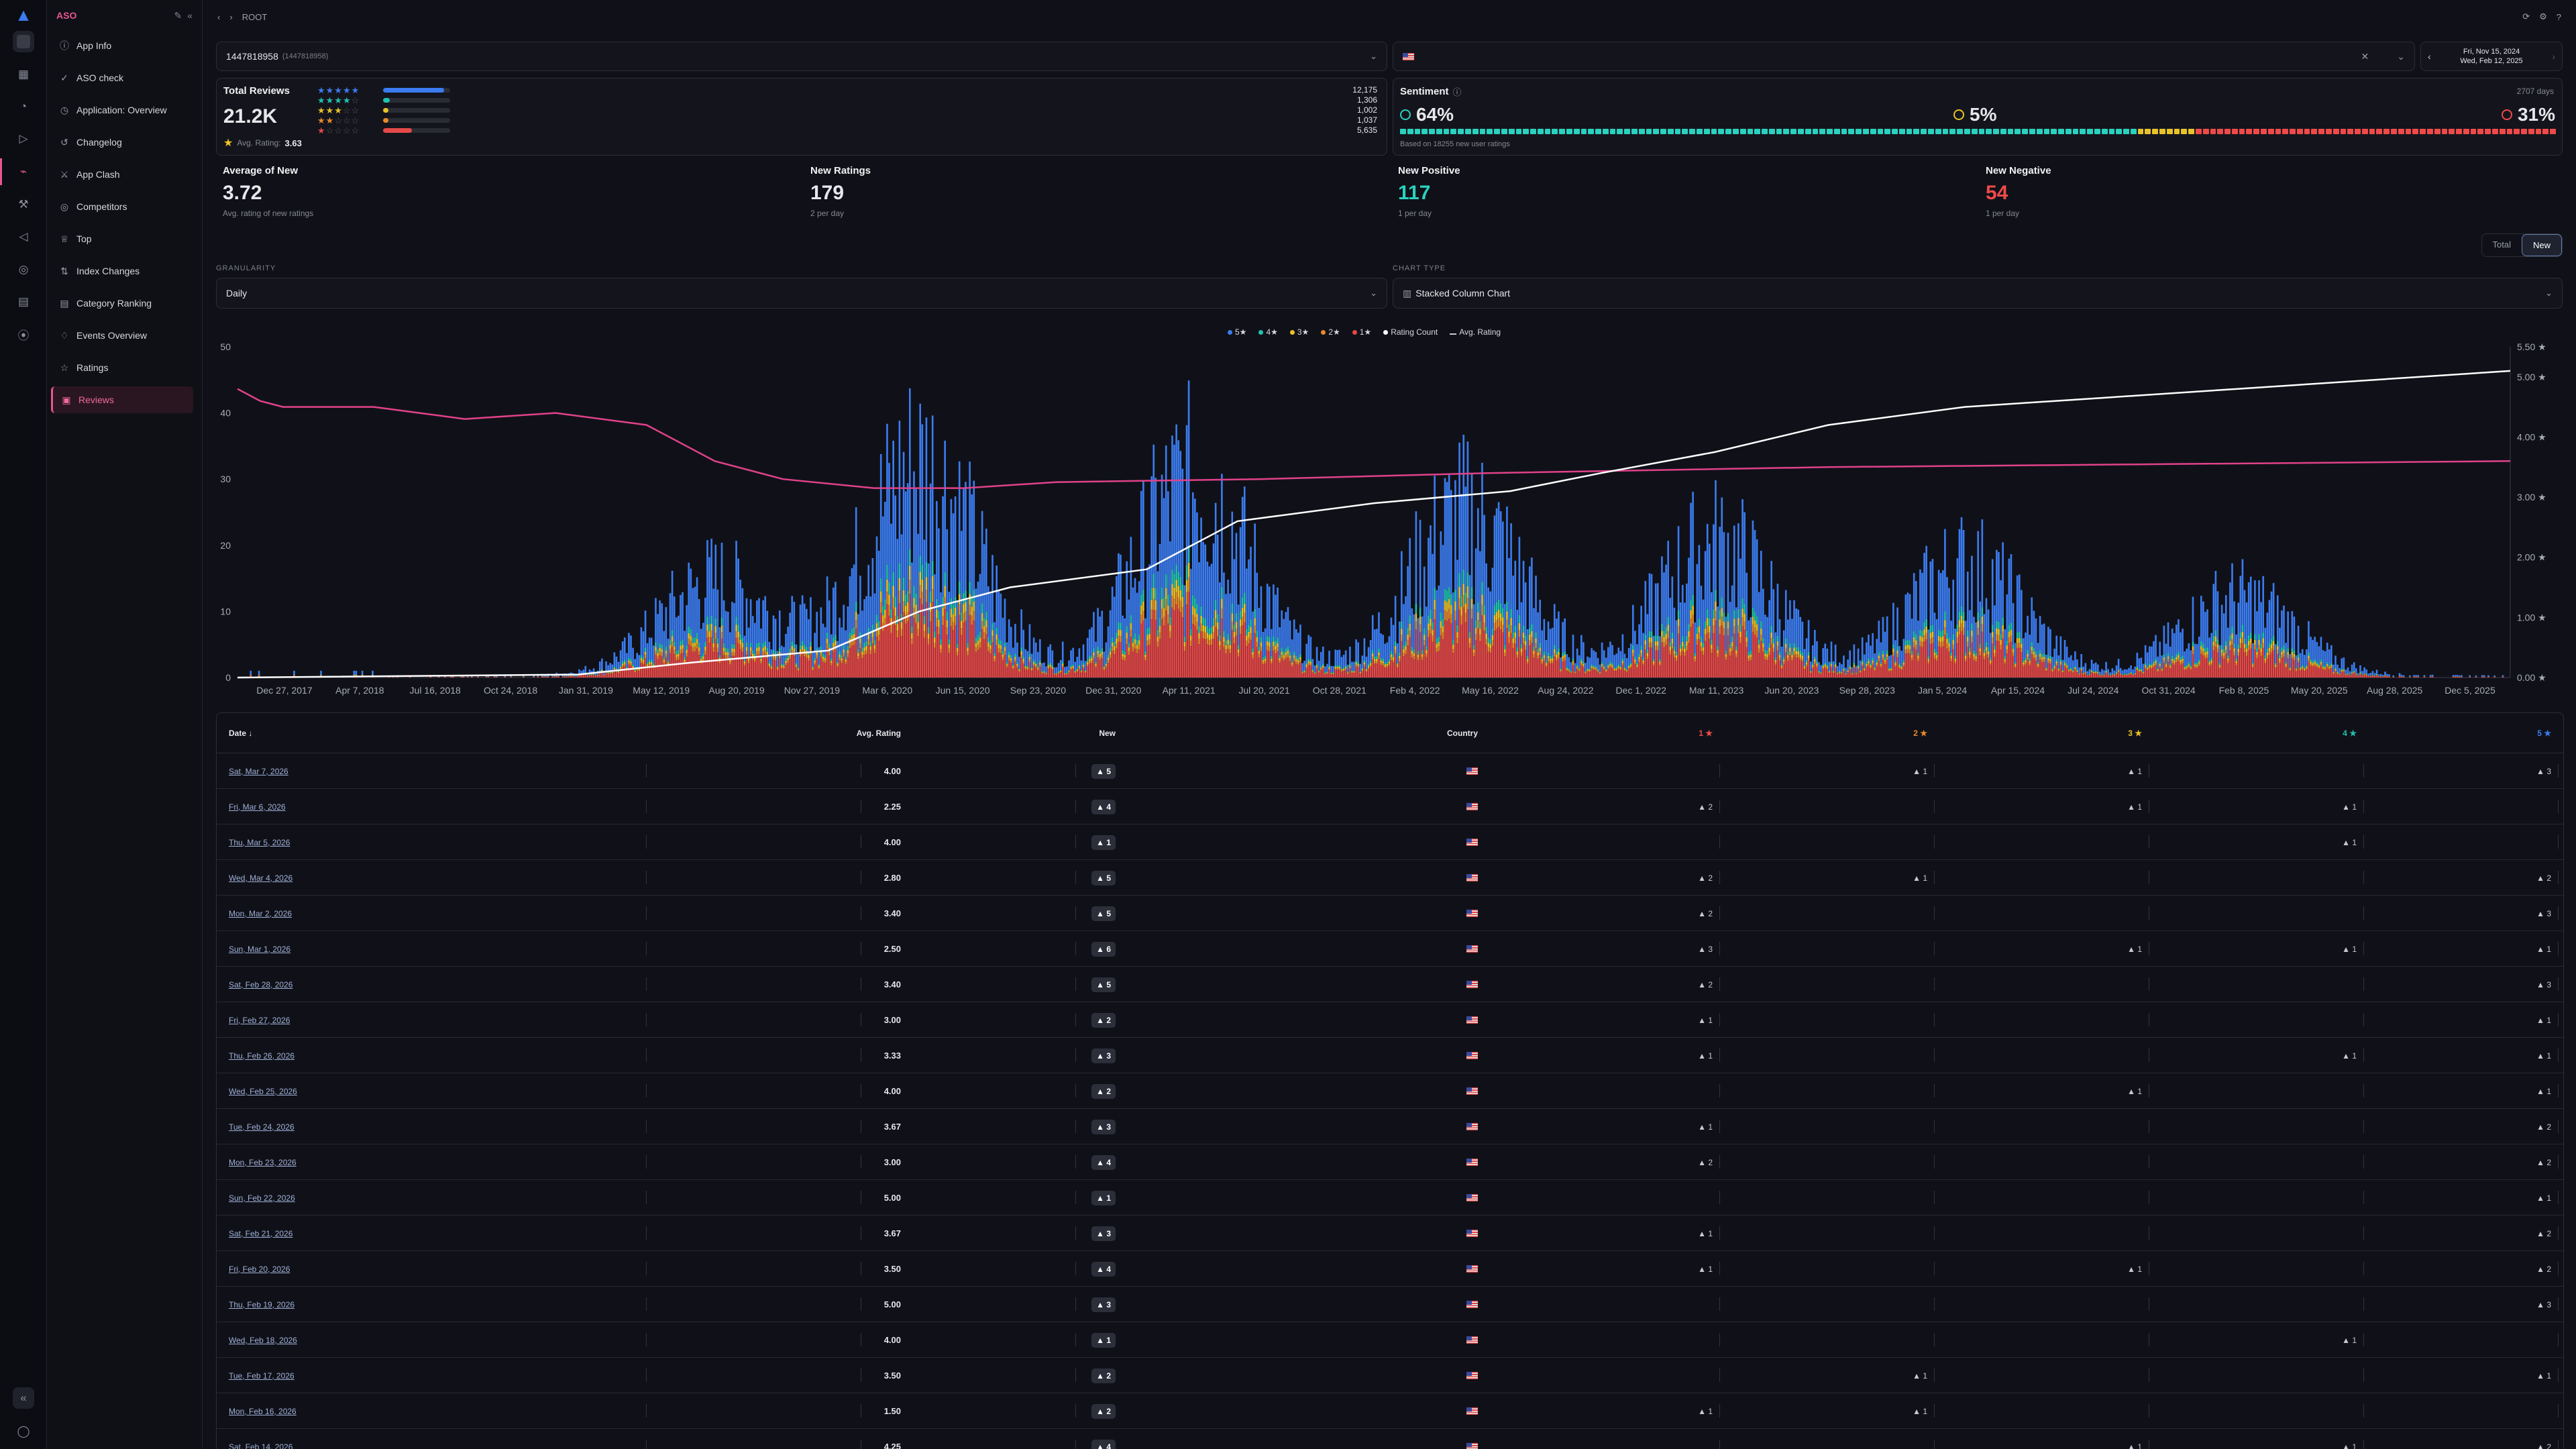  What do you see at coordinates (122, 174) in the screenshot?
I see `sidebar-item-app-clash: ⚔ App Clash` at bounding box center [122, 174].